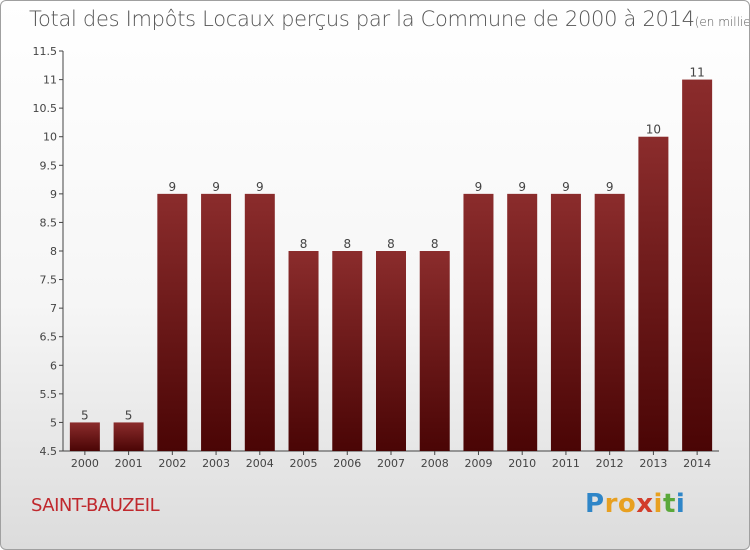  Describe the element at coordinates (49, 280) in the screenshot. I see `y-tick-label: 7.5` at that location.